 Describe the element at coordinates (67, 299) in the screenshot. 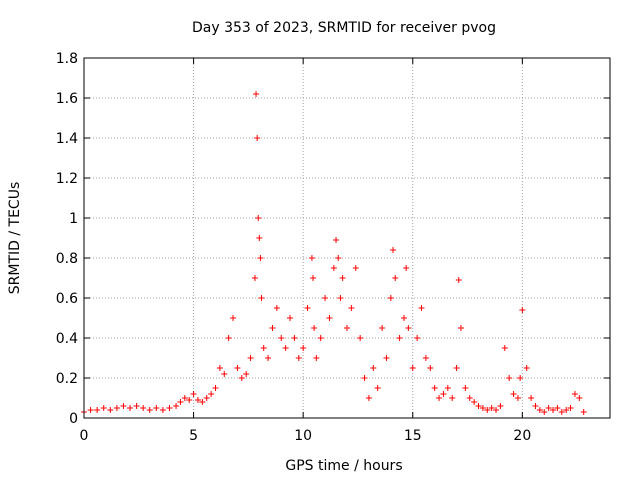

I see `y-tick-label: 0.6` at that location.